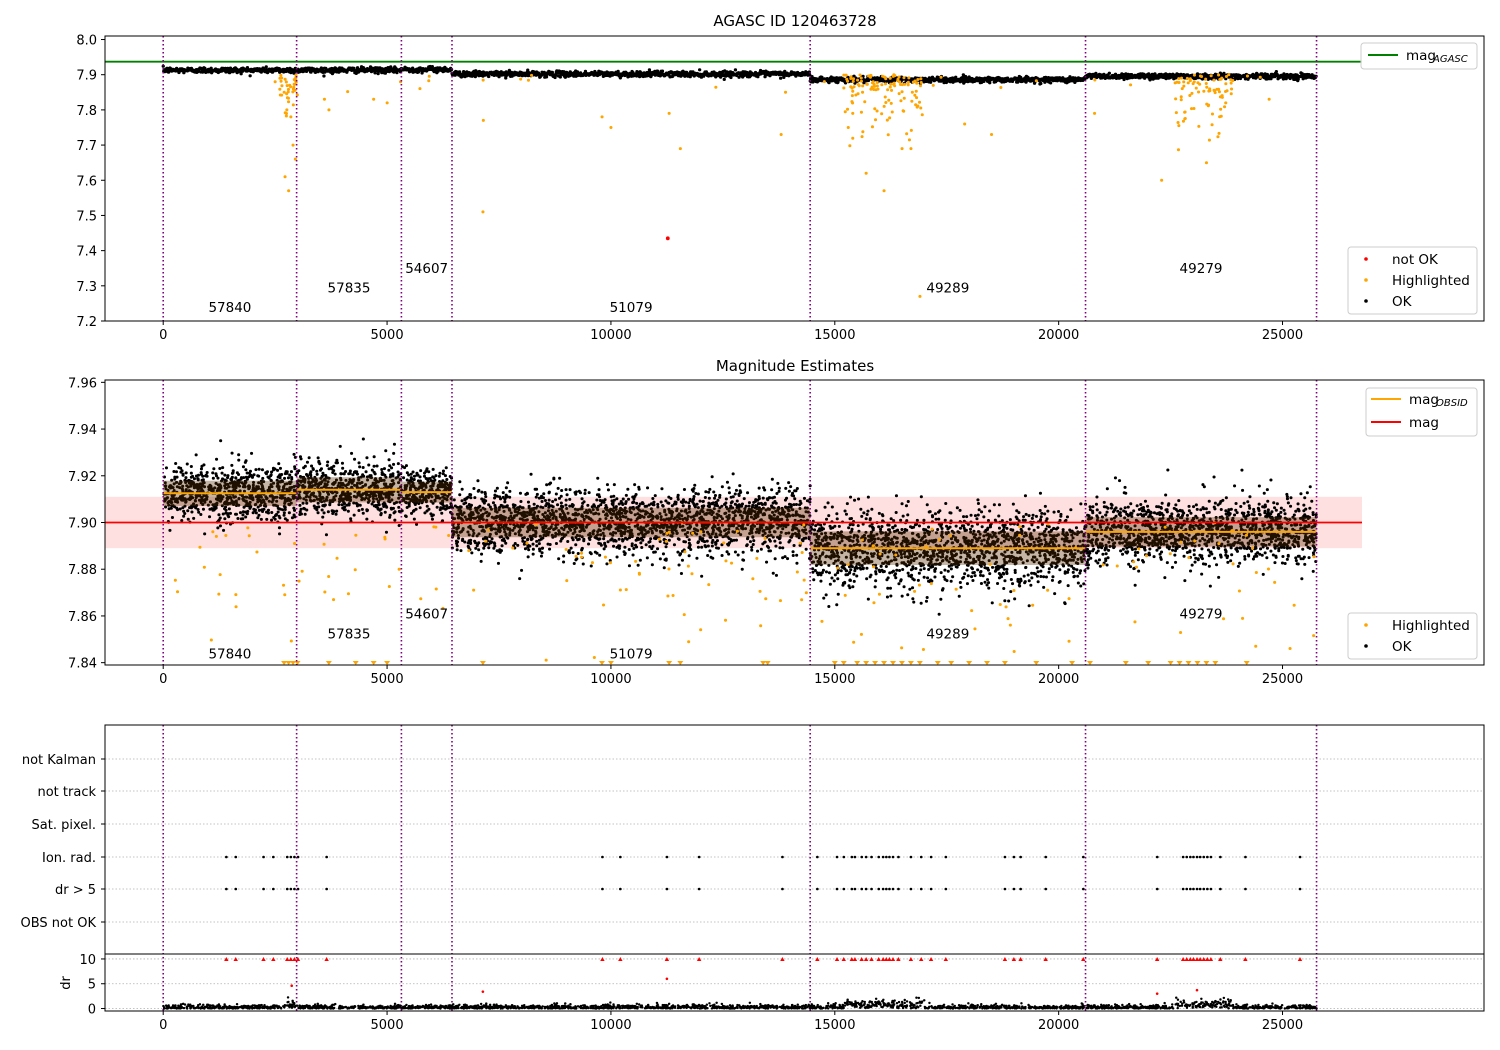  Describe the element at coordinates (740, 983) in the screenshot. I see `dr-data-layer` at that location.